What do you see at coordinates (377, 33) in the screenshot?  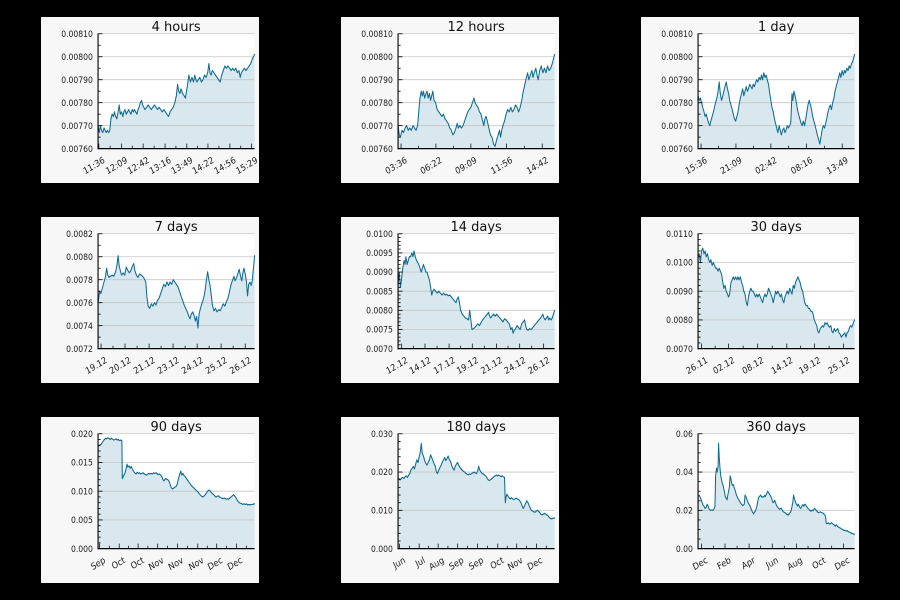 I see `svg-text: 0.00810` at bounding box center [377, 33].